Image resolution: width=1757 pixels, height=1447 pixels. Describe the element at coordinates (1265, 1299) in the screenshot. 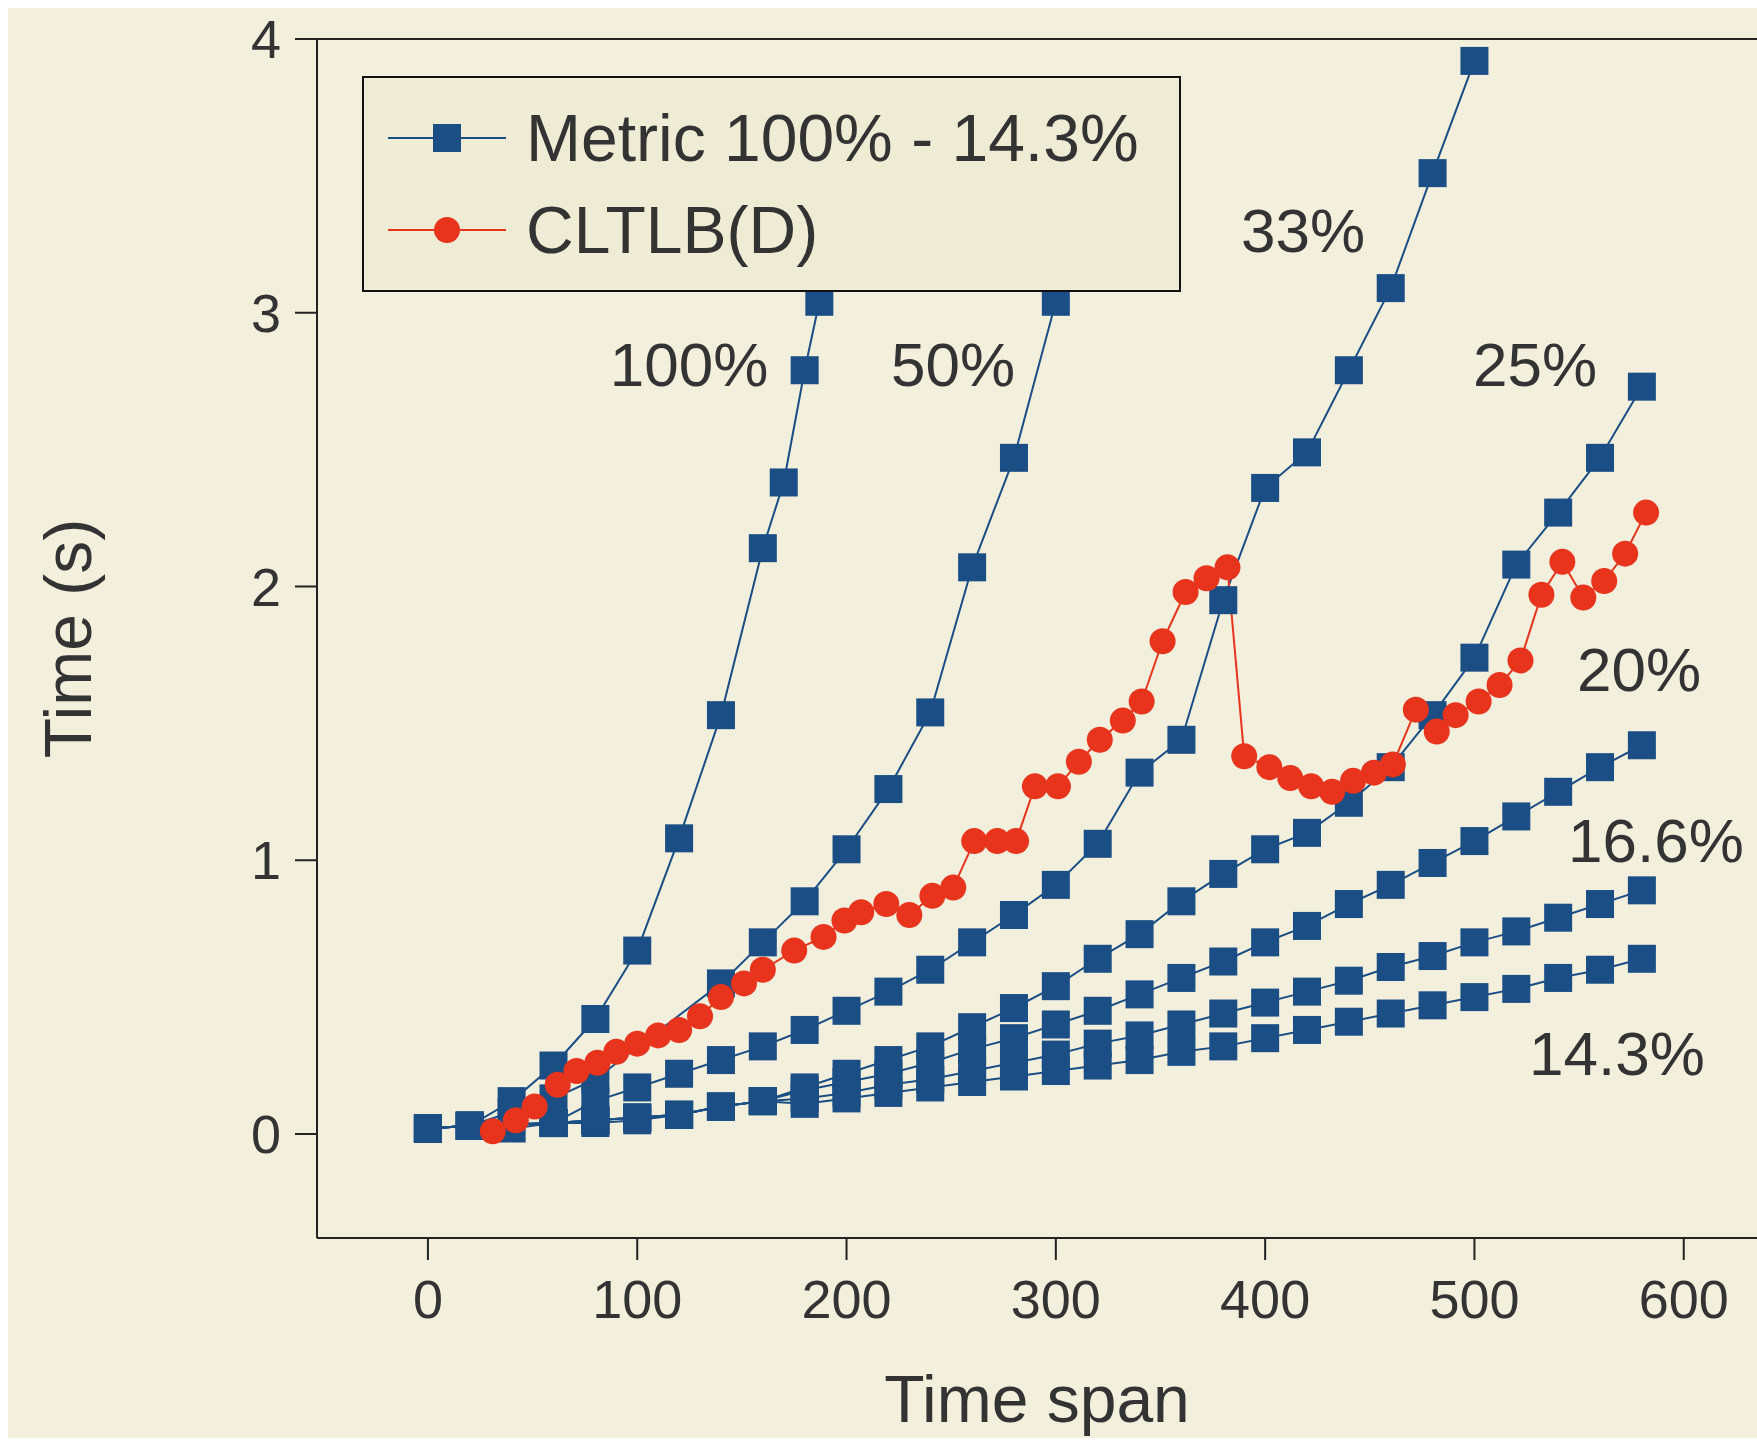

I see `x-tick-label: 400` at that location.